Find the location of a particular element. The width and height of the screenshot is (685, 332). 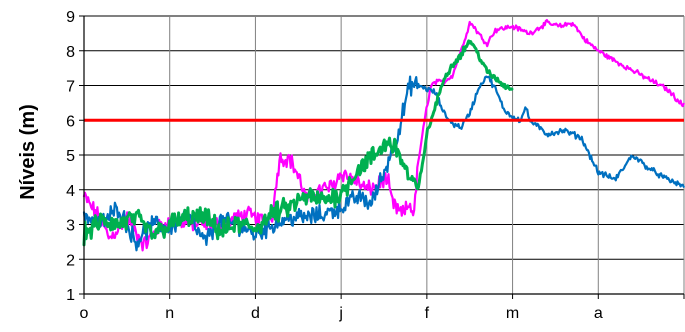

y-tick-label: 4 is located at coordinates (70, 191).